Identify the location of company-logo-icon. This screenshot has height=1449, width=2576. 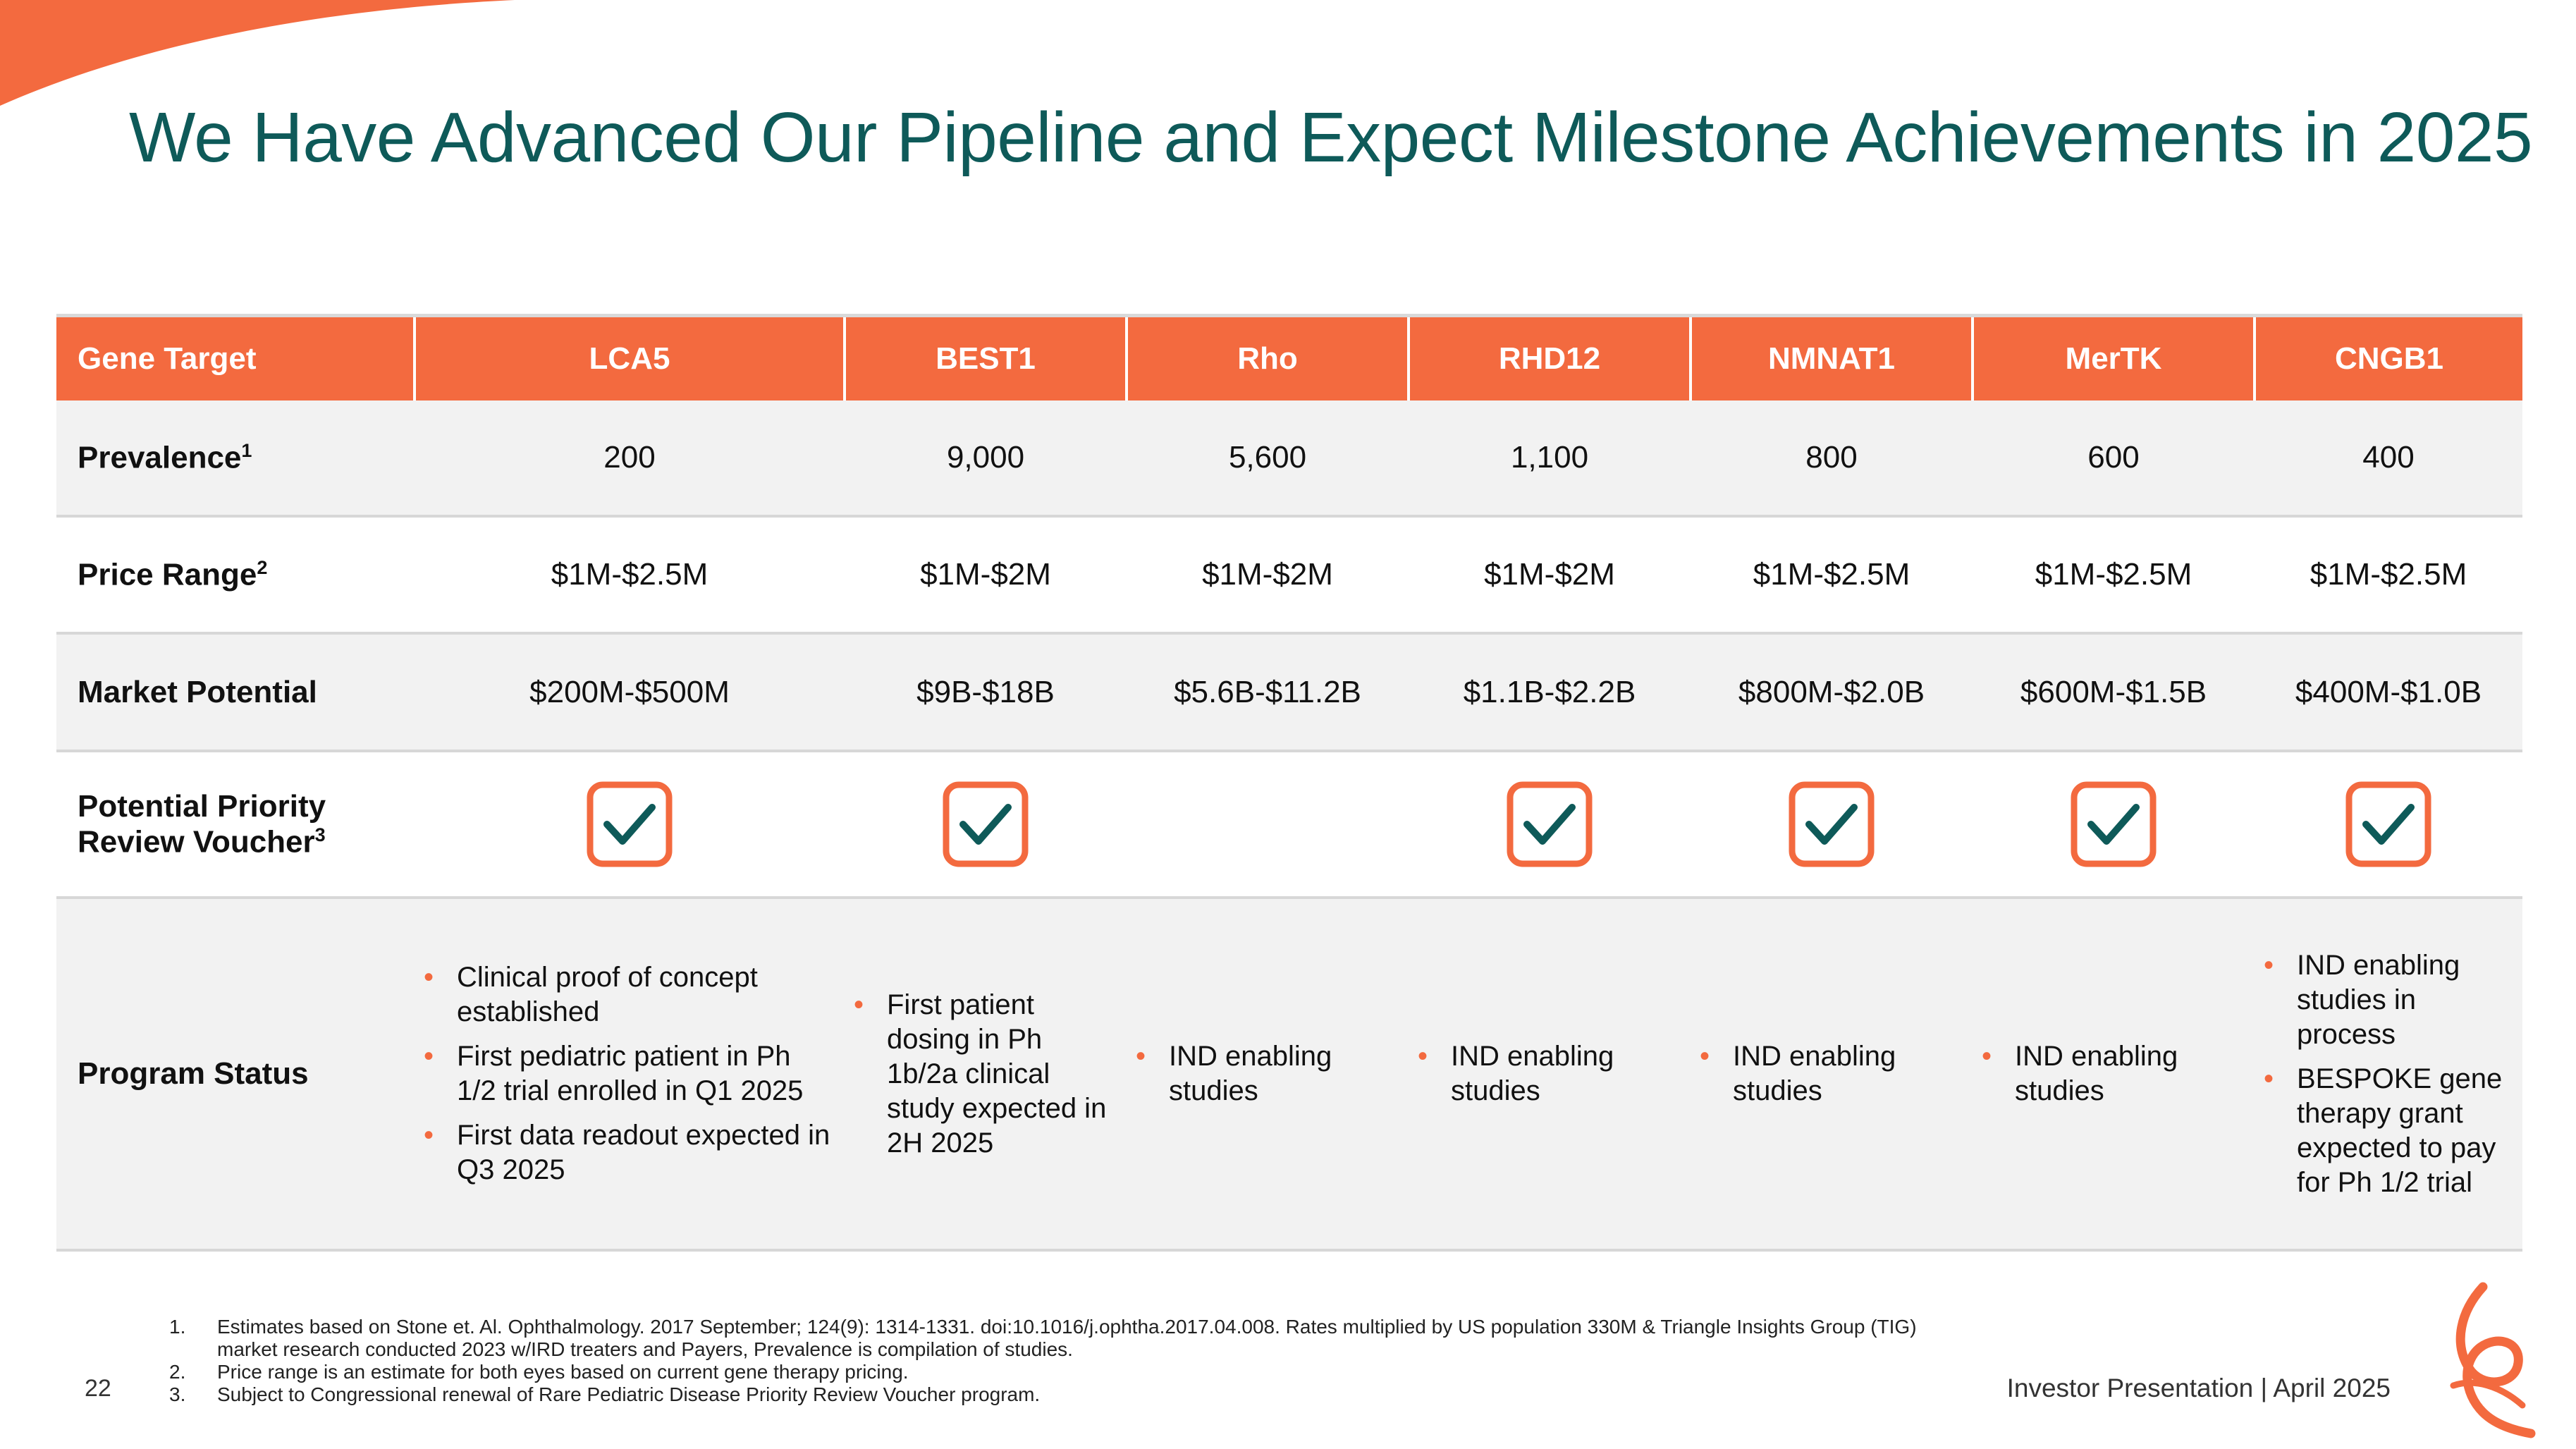
(2493, 1360).